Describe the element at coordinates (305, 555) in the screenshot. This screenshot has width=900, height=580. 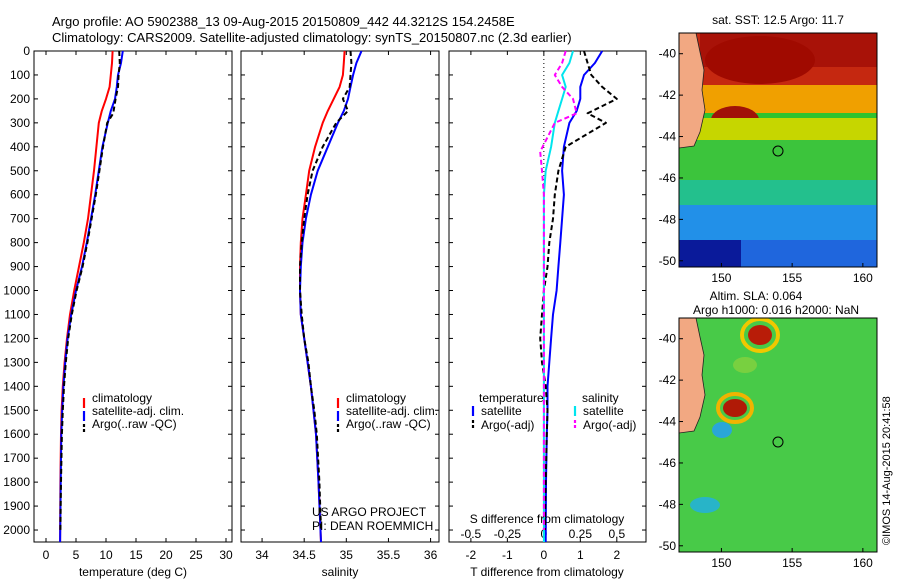
I see `x-tick-label: 34.5` at that location.